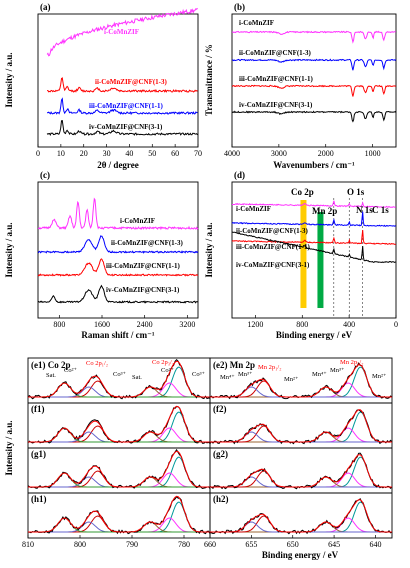 Image resolution: width=410 pixels, height=568 pixels. I want to click on a-series-label-1: i-CoMnZIF, so click(121, 32).